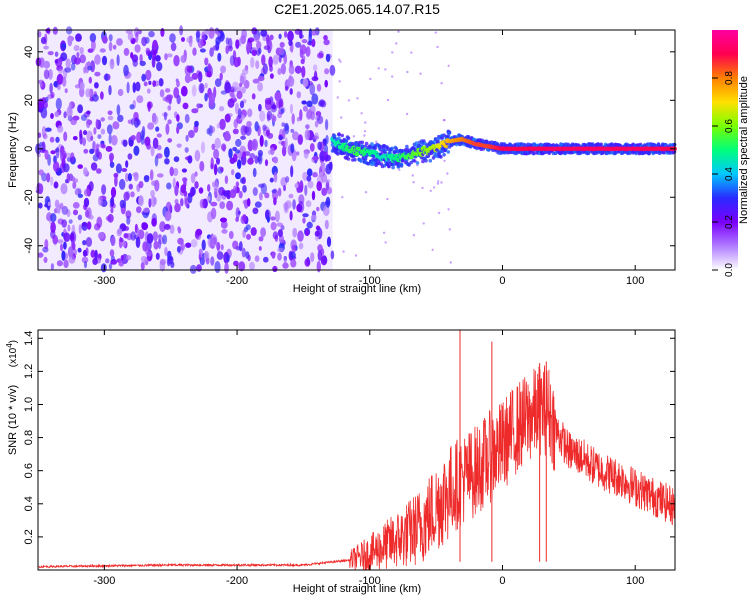  Describe the element at coordinates (370, 581) in the screenshot. I see `snr-x-tick-label: -100` at that location.